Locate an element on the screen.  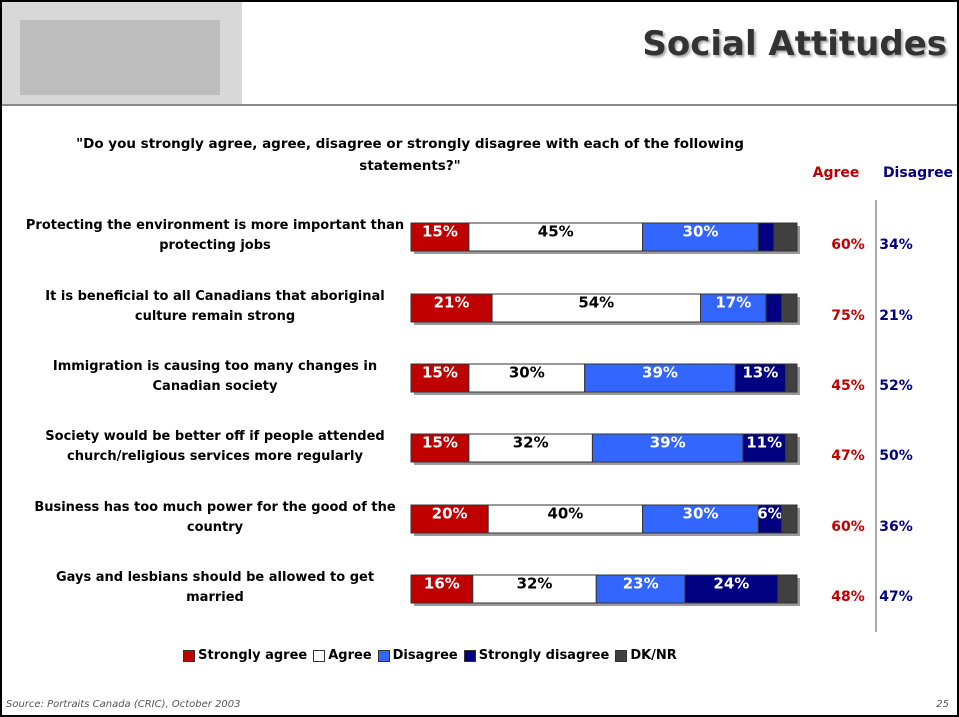
segment-label: 16% is located at coordinates (442, 584).